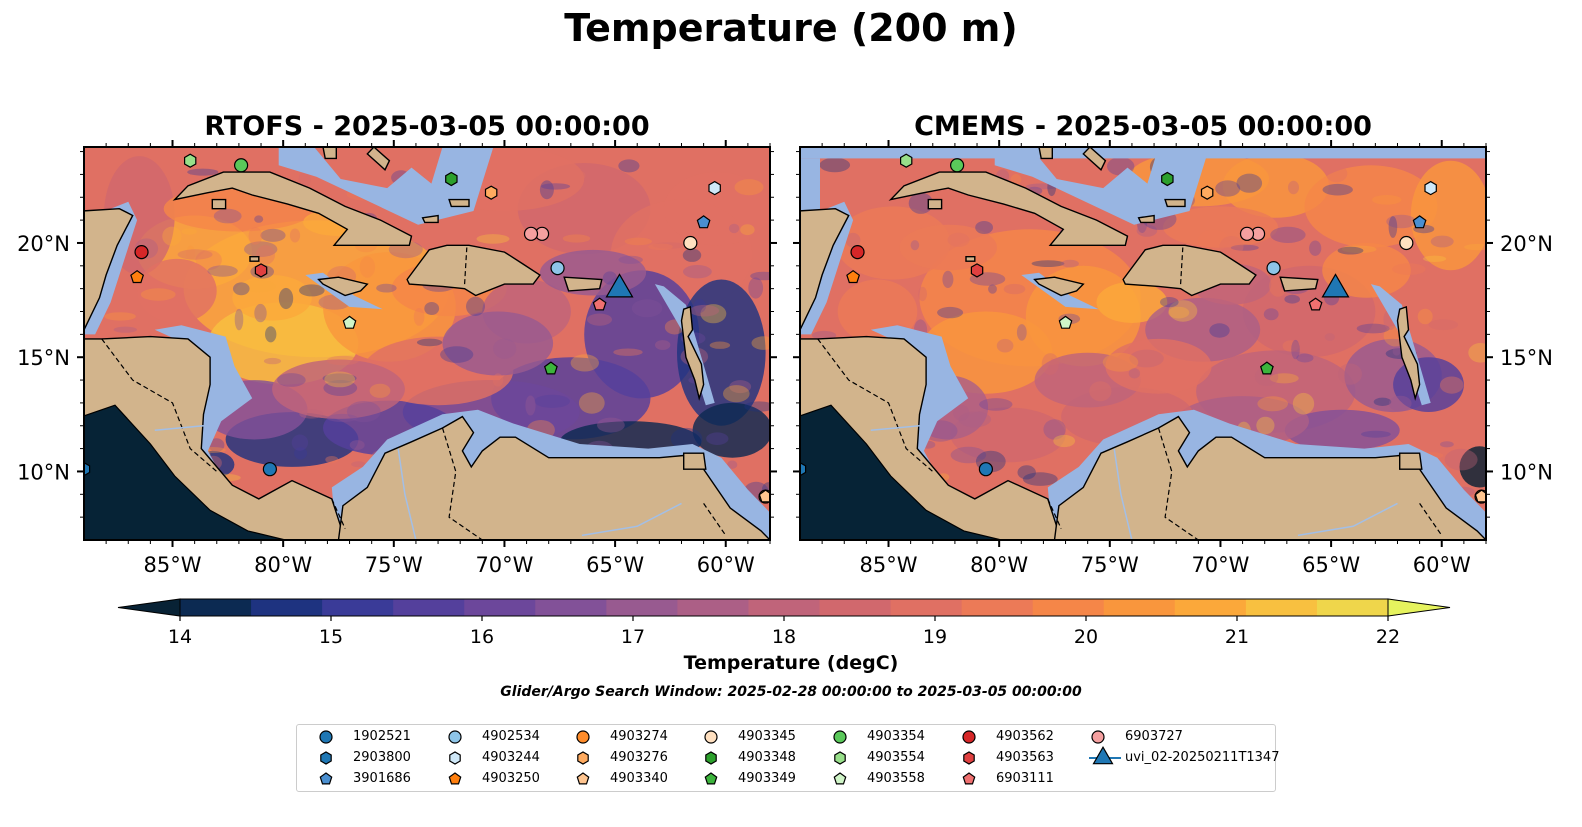  Describe the element at coordinates (633, 637) in the screenshot. I see `colorbar-tick-label: 17` at that location.